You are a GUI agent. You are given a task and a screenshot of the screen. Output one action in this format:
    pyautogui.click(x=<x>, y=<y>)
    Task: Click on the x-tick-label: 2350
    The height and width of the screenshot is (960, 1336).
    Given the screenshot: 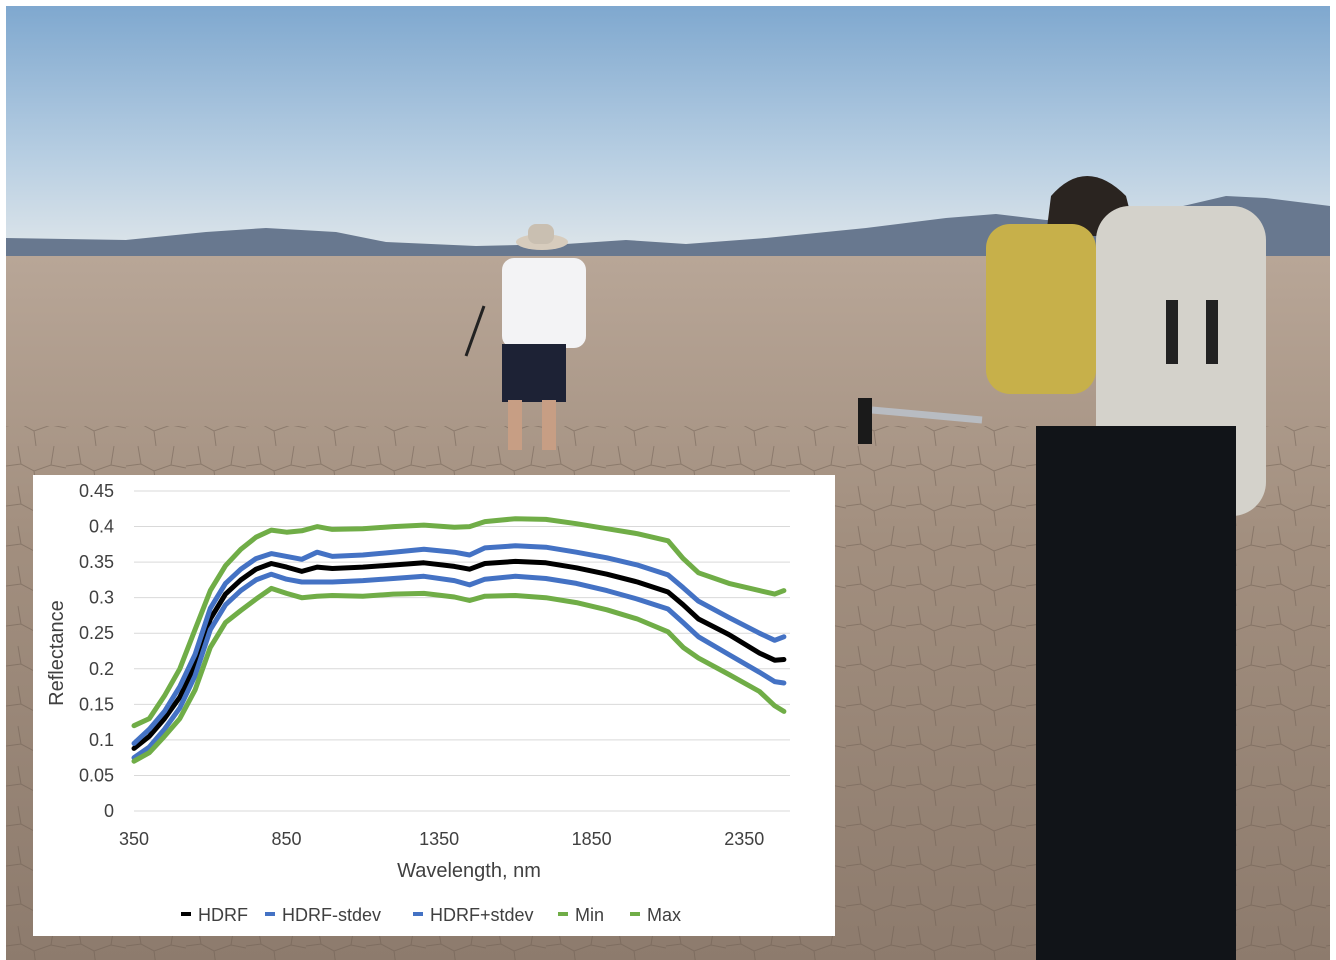 What is the action you would take?
    pyautogui.click(x=744, y=839)
    